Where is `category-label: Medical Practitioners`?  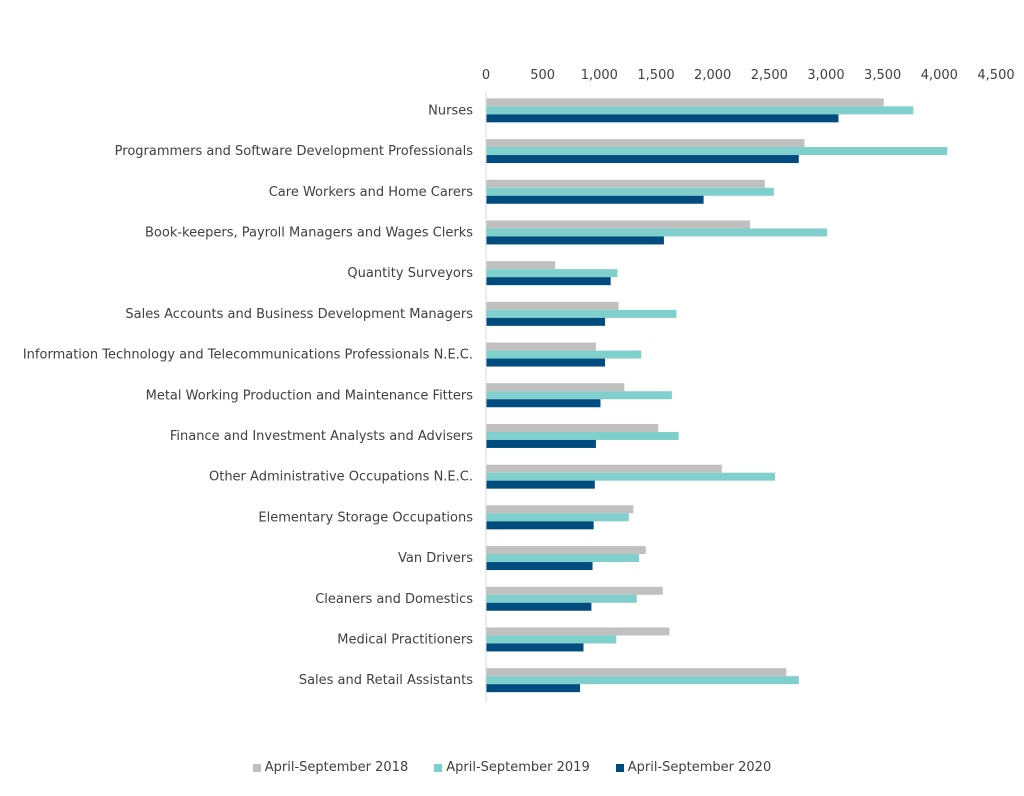 category-label: Medical Practitioners is located at coordinates (405, 639).